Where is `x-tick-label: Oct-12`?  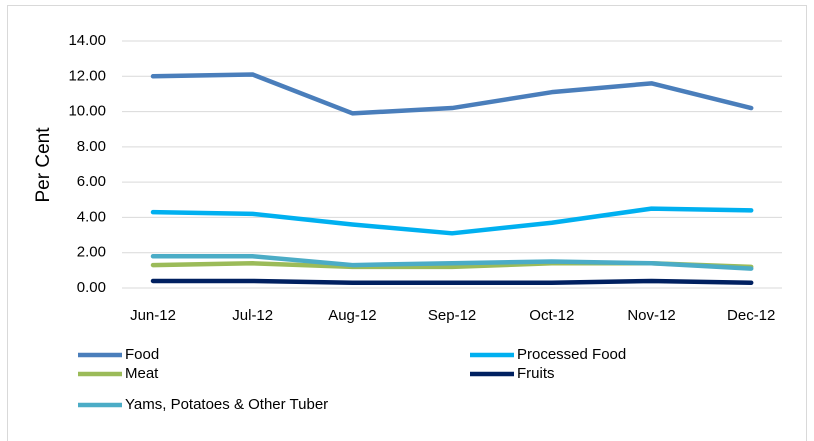 x-tick-label: Oct-12 is located at coordinates (551, 315).